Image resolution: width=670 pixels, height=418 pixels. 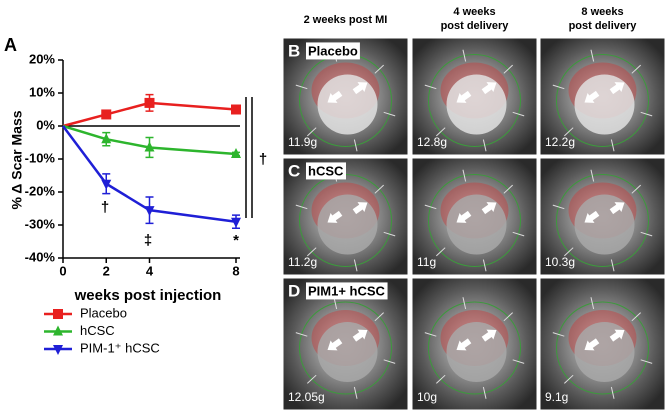 I want to click on x-axis-title: weeks post injection, so click(x=148, y=295).